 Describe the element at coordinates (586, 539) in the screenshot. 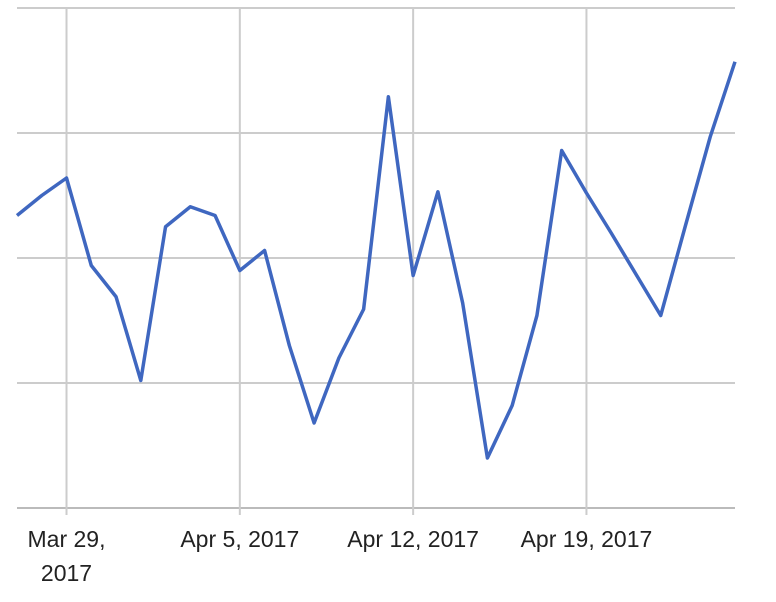

I see `x-tick-label: Apr 19, 2017` at that location.